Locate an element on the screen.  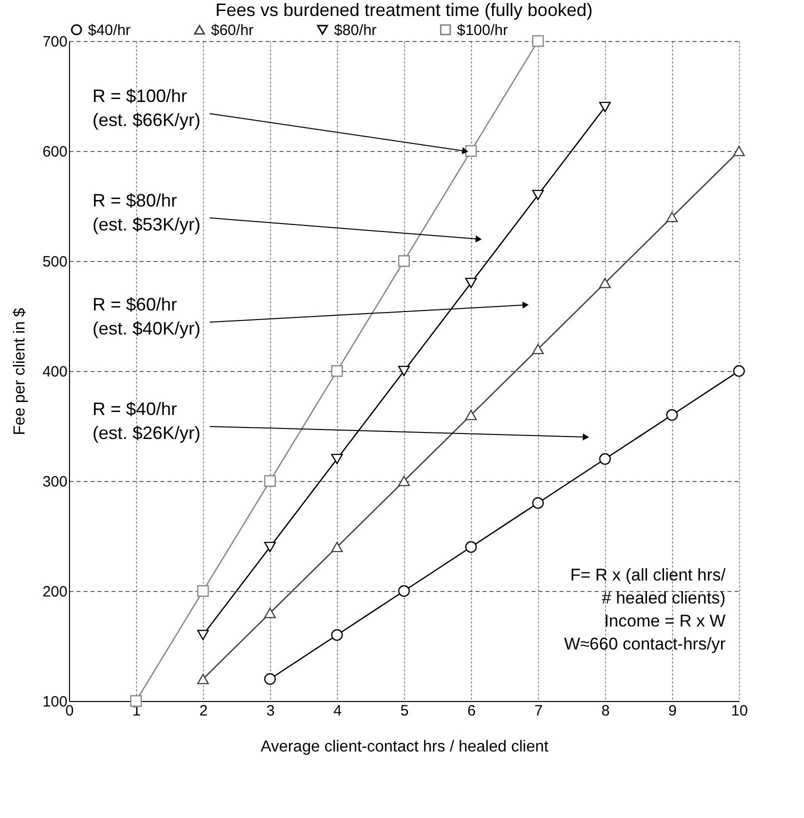
annotation: F= R x (all client hrs/ # healed clients) Income = R x W W≈660 contact-hrs/yr is located at coordinates (645, 610).